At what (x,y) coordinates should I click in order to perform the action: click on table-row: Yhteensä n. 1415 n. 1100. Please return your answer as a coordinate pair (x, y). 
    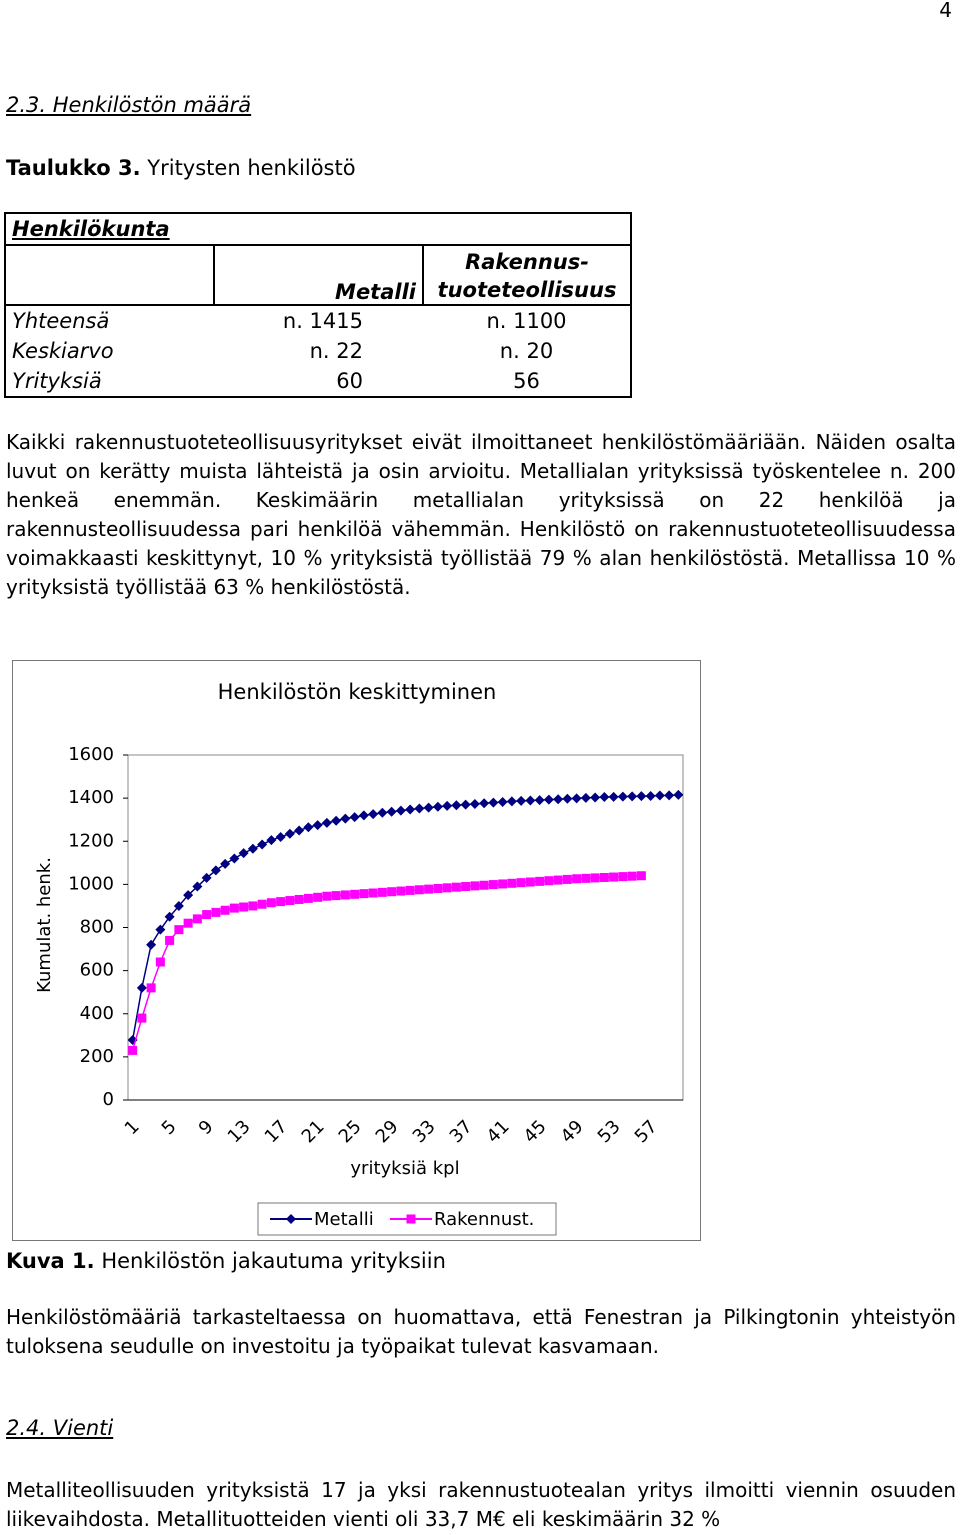
    Looking at the image, I should click on (318, 320).